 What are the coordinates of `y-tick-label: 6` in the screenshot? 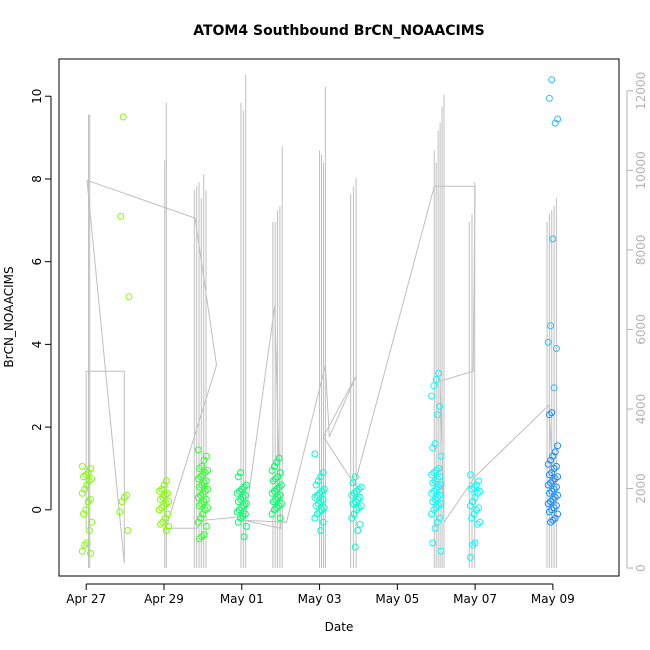 It's located at (37, 262).